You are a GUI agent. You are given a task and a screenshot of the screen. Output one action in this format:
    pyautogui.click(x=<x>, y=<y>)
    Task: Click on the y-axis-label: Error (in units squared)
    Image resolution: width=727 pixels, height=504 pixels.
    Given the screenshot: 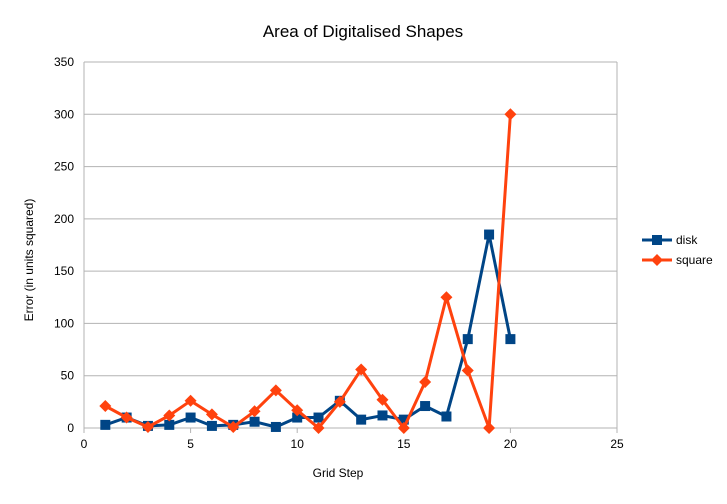 What is the action you would take?
    pyautogui.click(x=29, y=260)
    